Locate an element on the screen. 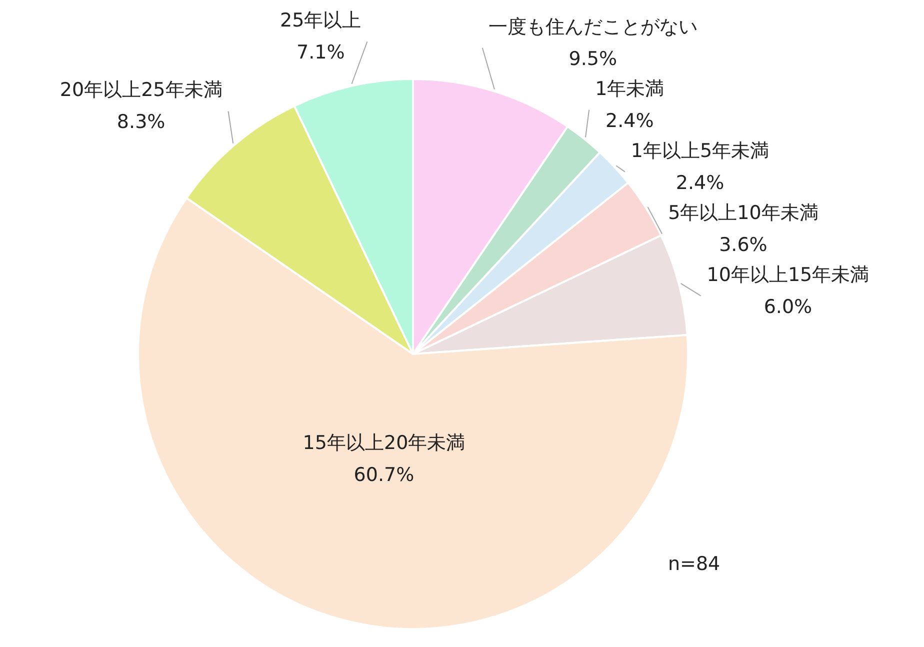 Image resolution: width=924 pixels, height=647 pixels. data-label: 60.7% is located at coordinates (384, 475).